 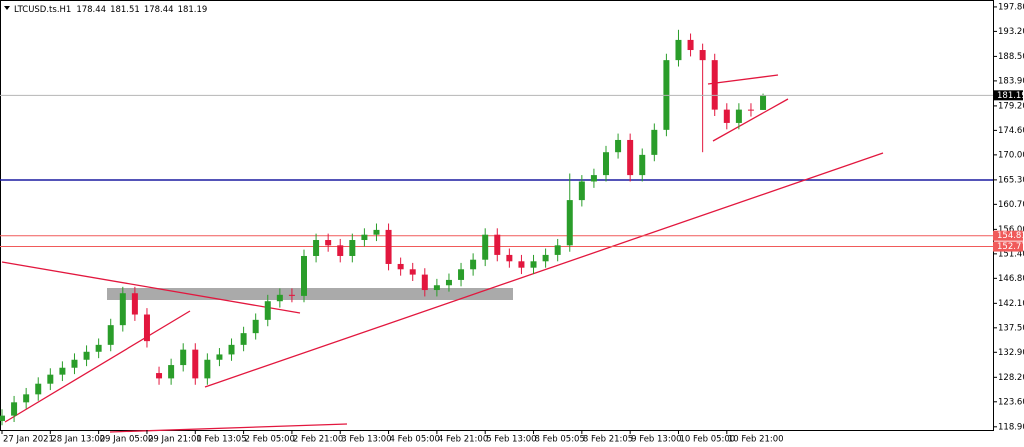 What do you see at coordinates (511, 440) in the screenshot?
I see `x-tick-label: 5 Feb 13:00` at bounding box center [511, 440].